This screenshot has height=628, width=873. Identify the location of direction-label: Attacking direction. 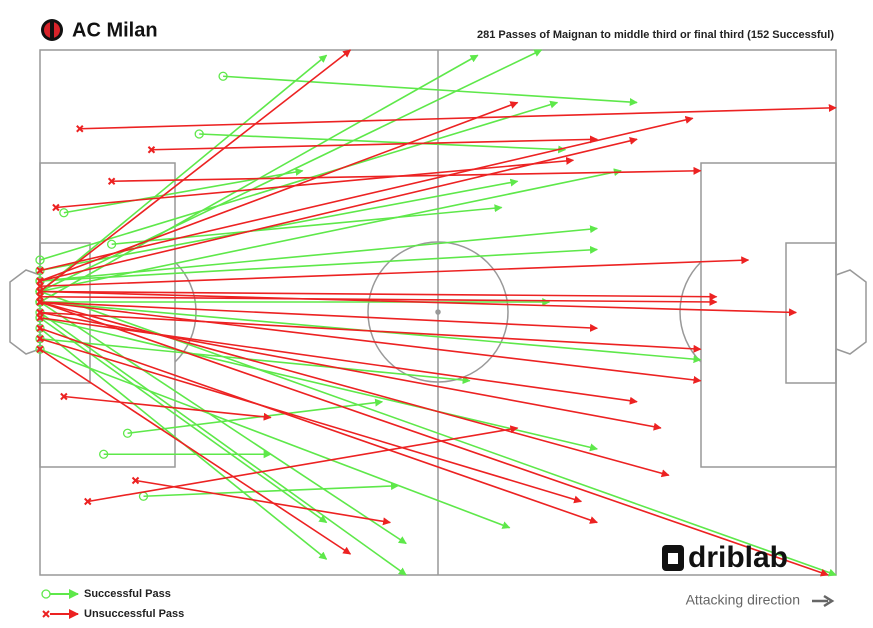
(743, 600).